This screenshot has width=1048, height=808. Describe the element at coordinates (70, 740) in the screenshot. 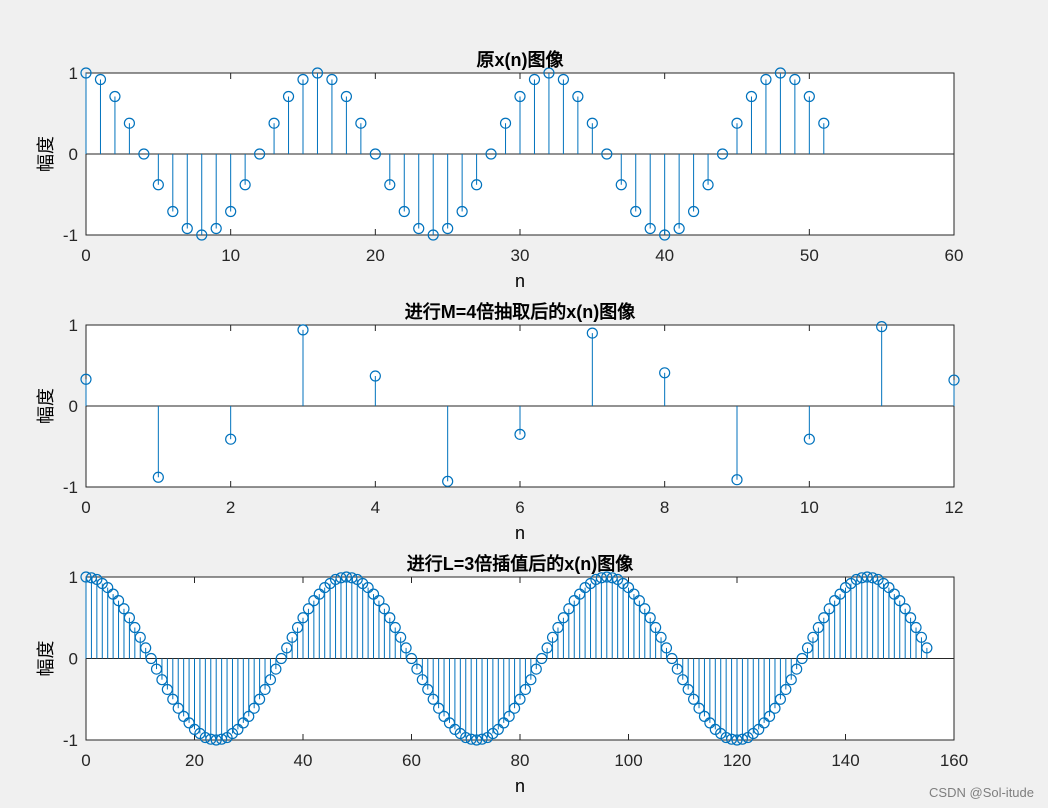

I see `y-tick-label: -1` at that location.